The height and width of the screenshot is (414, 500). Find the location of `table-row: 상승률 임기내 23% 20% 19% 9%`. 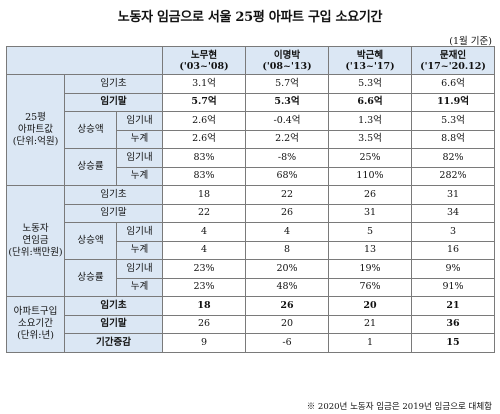

table-row: 상승률 임기내 23% 20% 19% 9% is located at coordinates (251, 278).